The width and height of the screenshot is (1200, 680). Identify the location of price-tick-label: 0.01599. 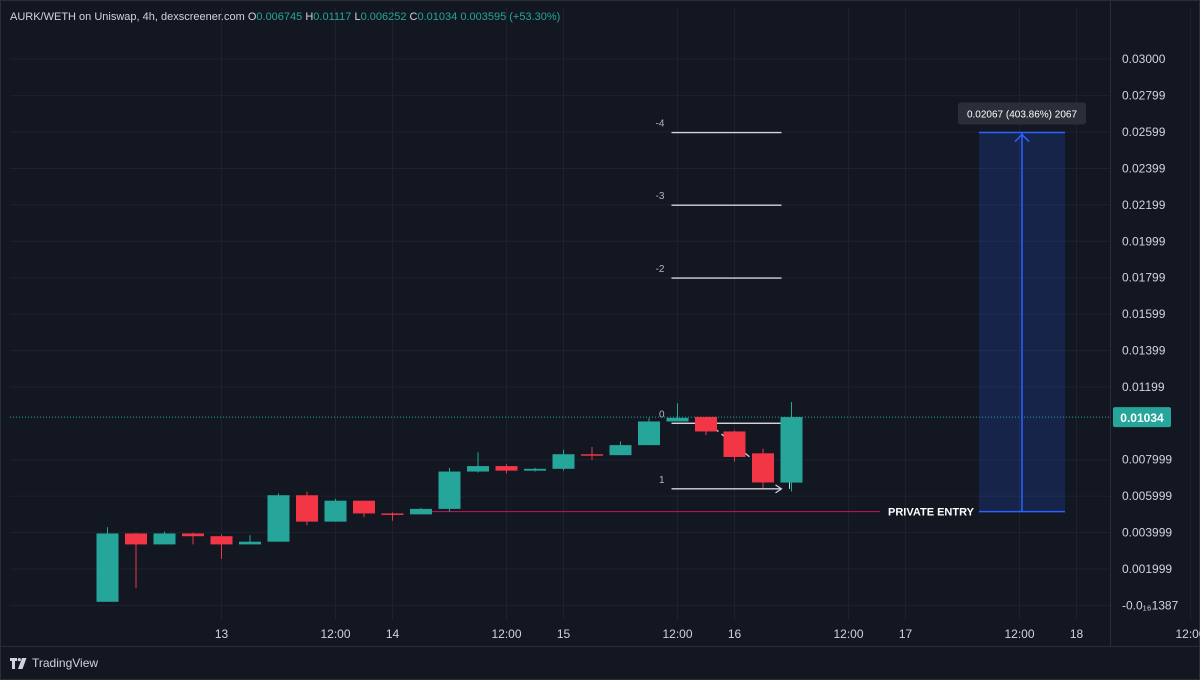
(1144, 314).